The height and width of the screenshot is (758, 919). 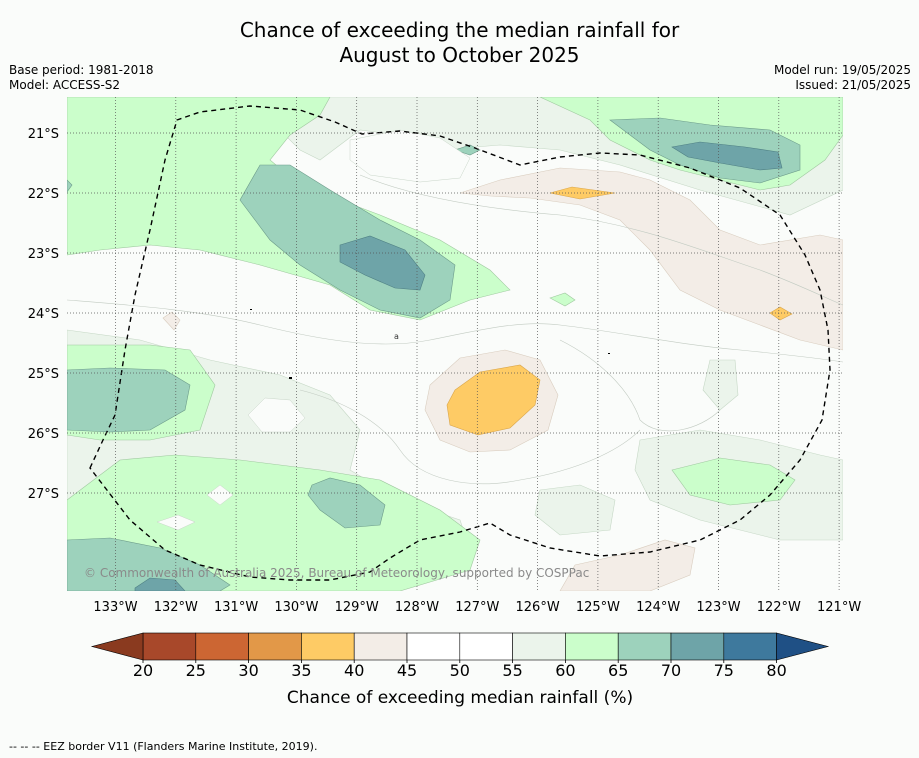 I want to click on lat-tick-label: 26°S, so click(x=43, y=434).